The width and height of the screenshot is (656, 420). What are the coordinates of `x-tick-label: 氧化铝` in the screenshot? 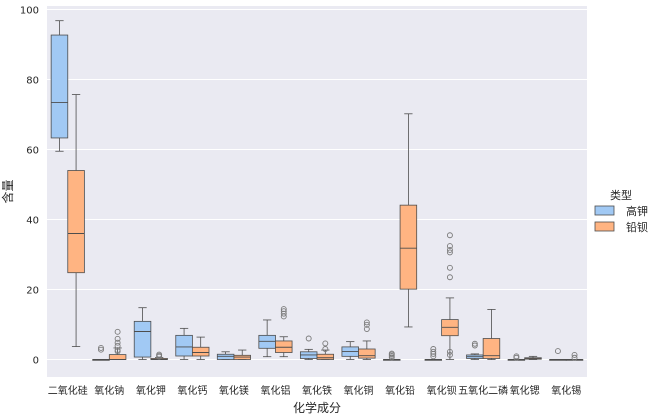 It's located at (275, 390).